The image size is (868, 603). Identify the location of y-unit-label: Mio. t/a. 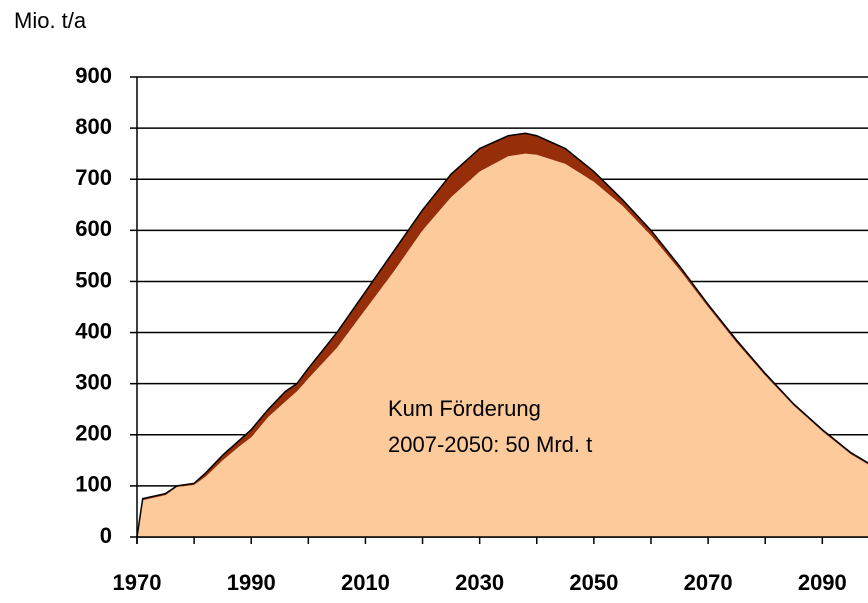
(50, 20).